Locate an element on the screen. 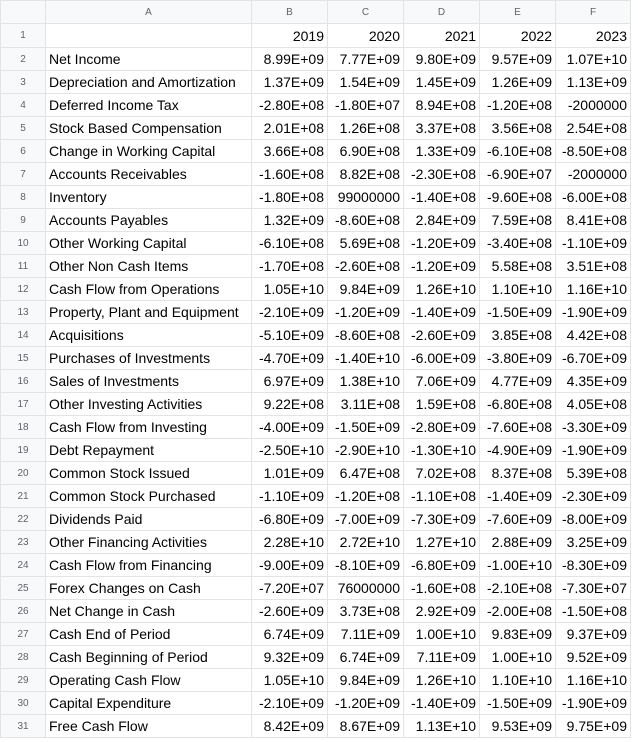 This screenshot has height=742, width=638. cell-f-row-22: -8.00E+09 is located at coordinates (593, 519).